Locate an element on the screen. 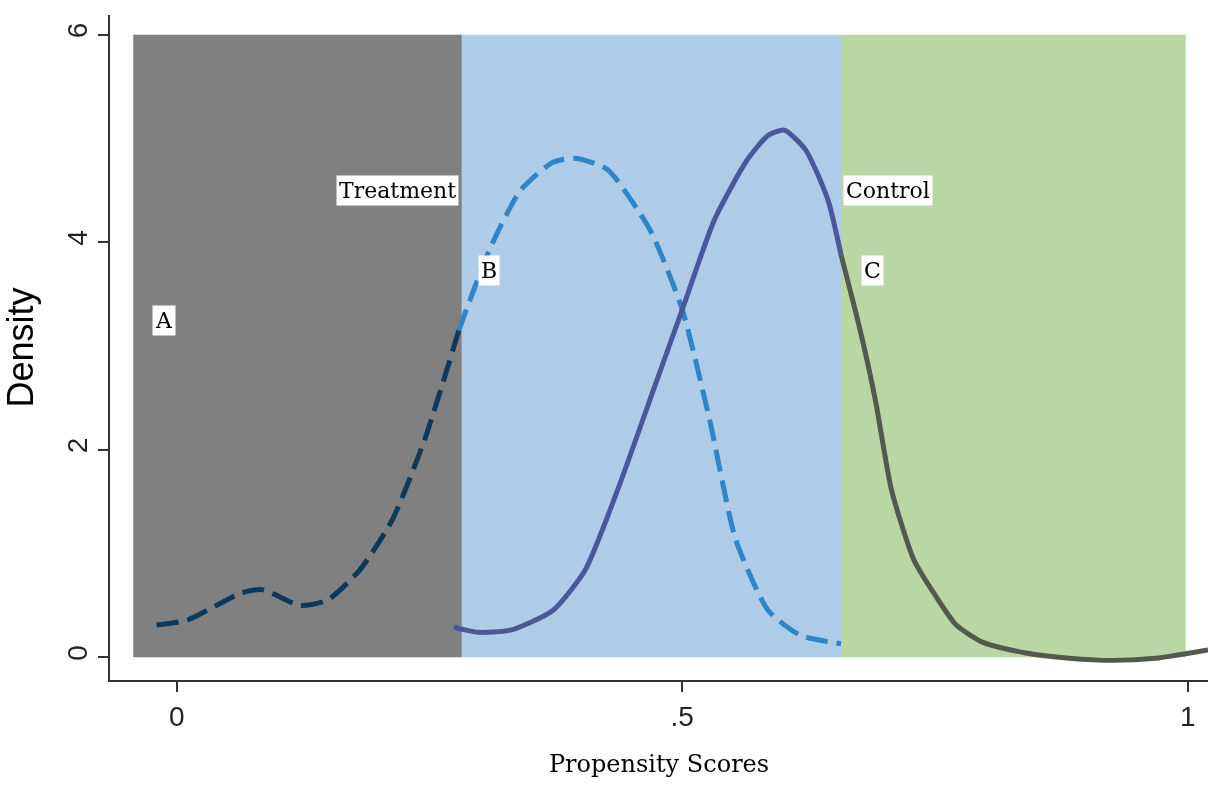 The image size is (1223, 785). annotation: A is located at coordinates (164, 320).